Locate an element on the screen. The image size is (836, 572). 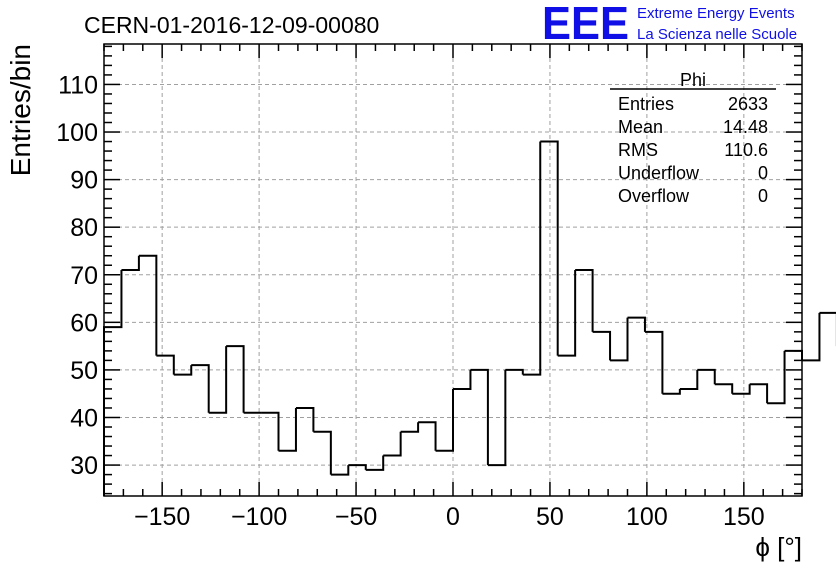
x-tick-label: 150 is located at coordinates (744, 517).